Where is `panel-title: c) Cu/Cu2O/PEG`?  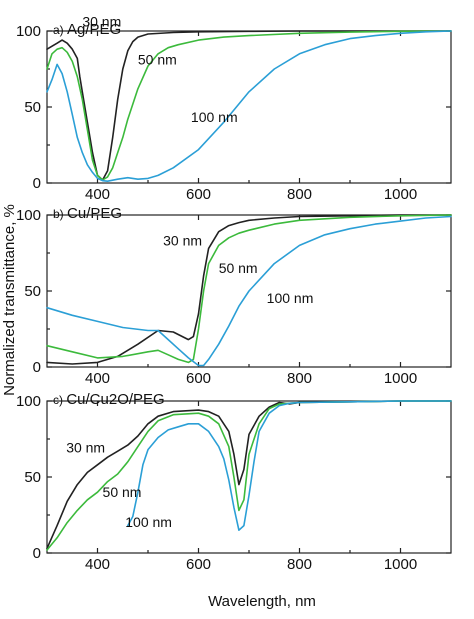
panel-title: c) Cu/Cu2O/PEG is located at coordinates (109, 399).